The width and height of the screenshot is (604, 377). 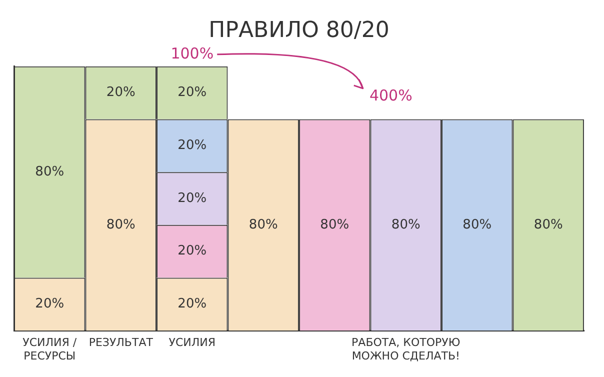 What do you see at coordinates (299, 30) in the screenshot?
I see `chart-title: ПРАВИЛО 80/20` at bounding box center [299, 30].